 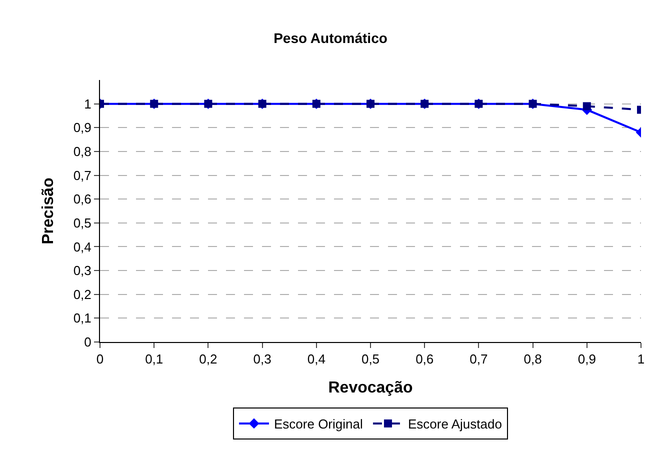 What do you see at coordinates (82, 151) in the screenshot?
I see `y-tick-label: 0,8` at bounding box center [82, 151].